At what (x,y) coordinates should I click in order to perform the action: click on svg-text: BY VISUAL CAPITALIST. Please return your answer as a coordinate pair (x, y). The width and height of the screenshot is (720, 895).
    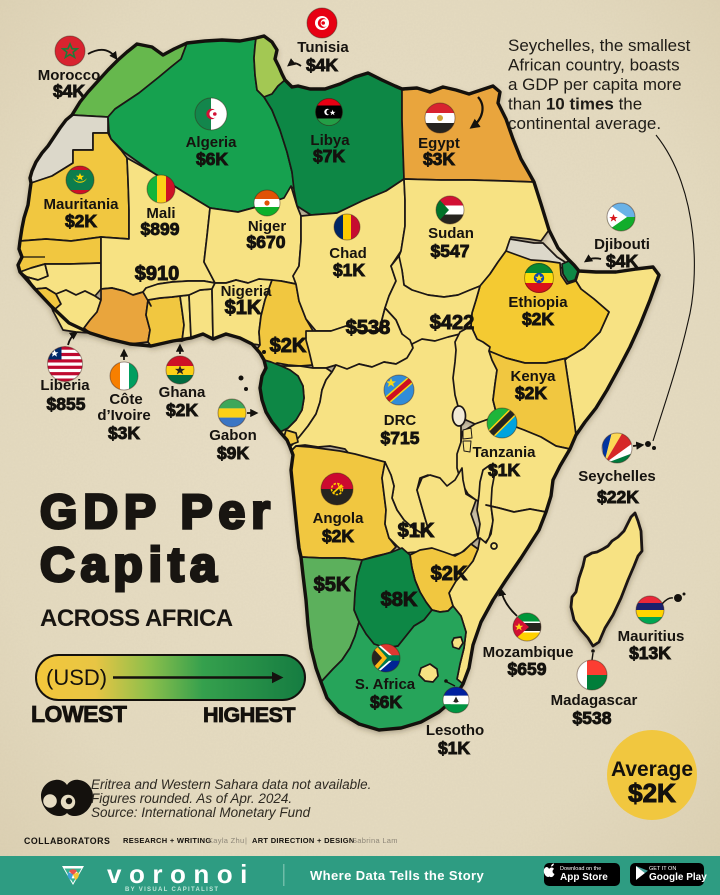
    Looking at the image, I should click on (172, 890).